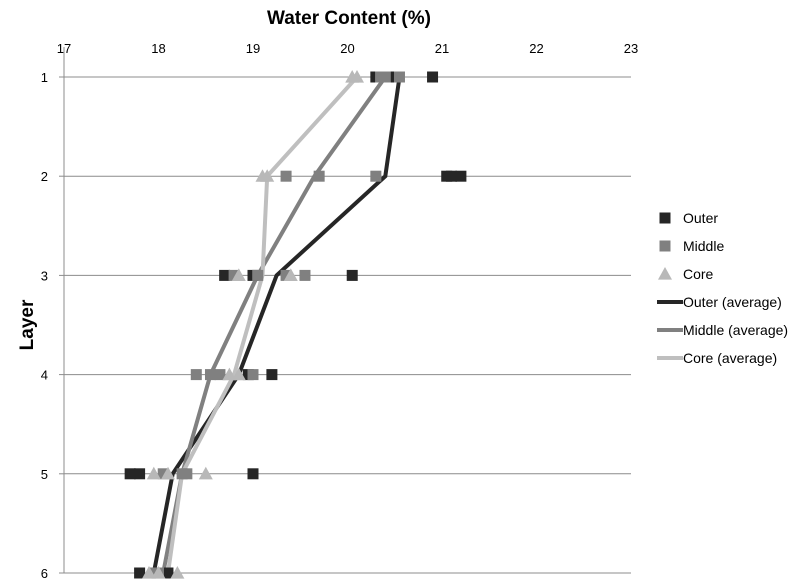 Image resolution: width=804 pixels, height=583 pixels. Describe the element at coordinates (44, 474) in the screenshot. I see `y-tick-label-5: 5` at that location.